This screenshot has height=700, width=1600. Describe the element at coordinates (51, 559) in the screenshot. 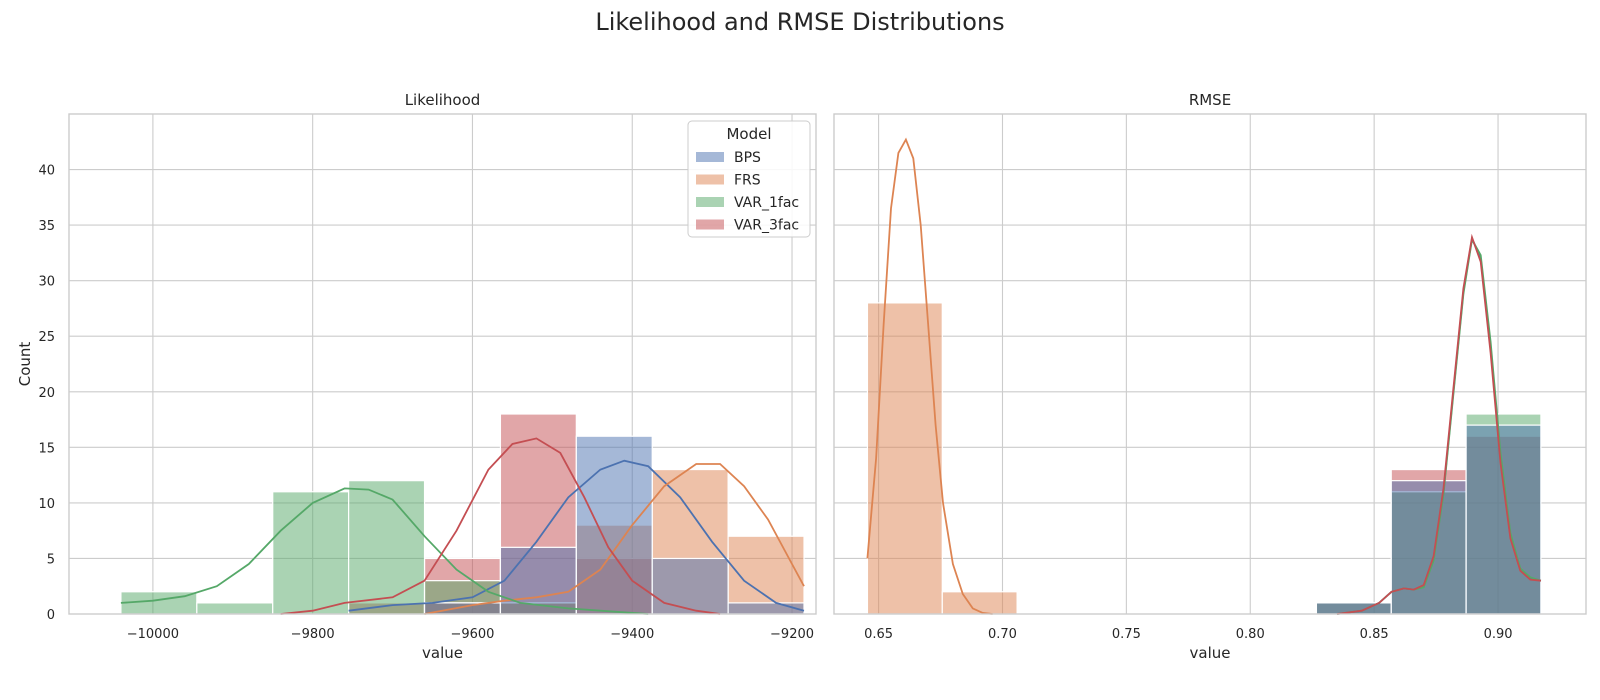

I see `y-tick-label: 5` at that location.